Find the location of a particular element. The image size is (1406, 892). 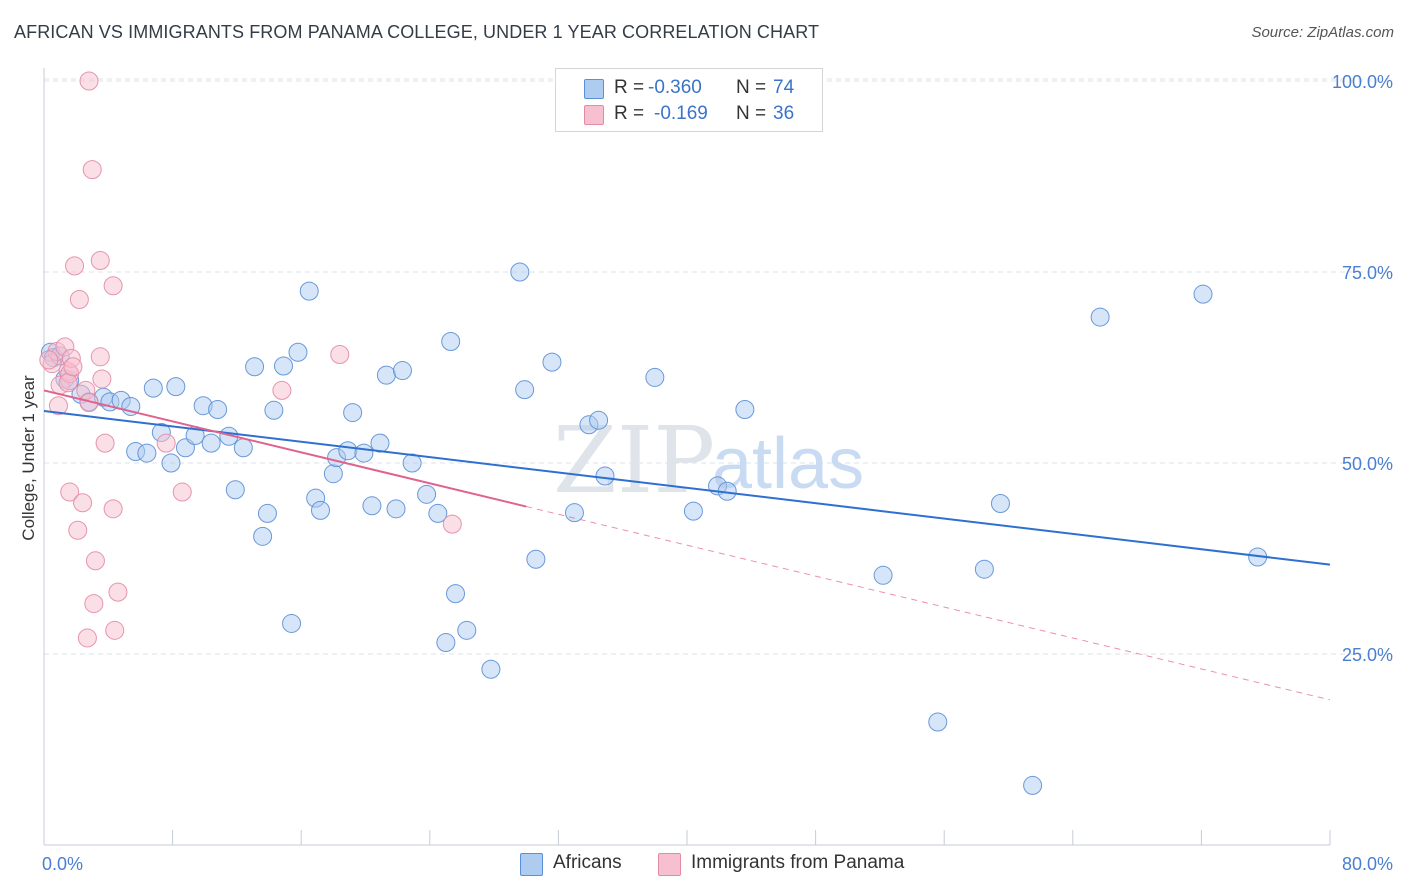

correlation-legend: R = -0.360 N = 74 R = -0.169 N = 36 is located at coordinates (689, 100).